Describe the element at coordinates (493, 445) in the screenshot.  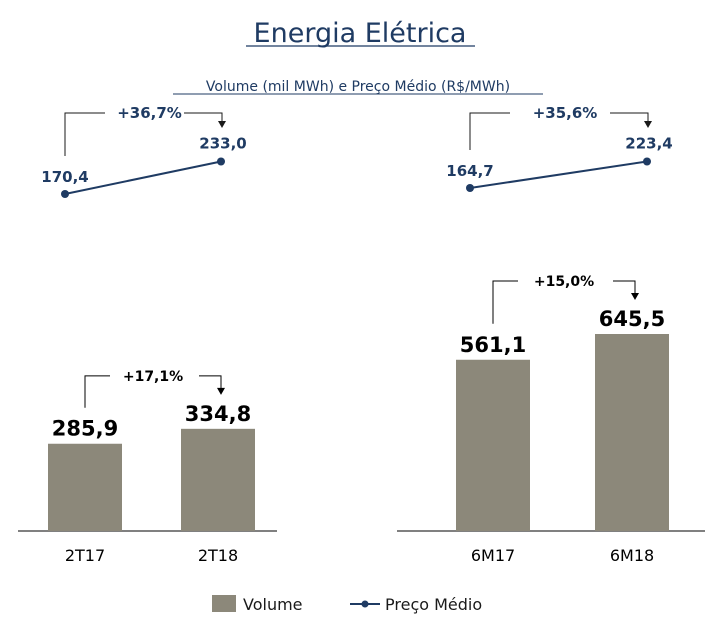
I see `bar-volume-6M17` at that location.